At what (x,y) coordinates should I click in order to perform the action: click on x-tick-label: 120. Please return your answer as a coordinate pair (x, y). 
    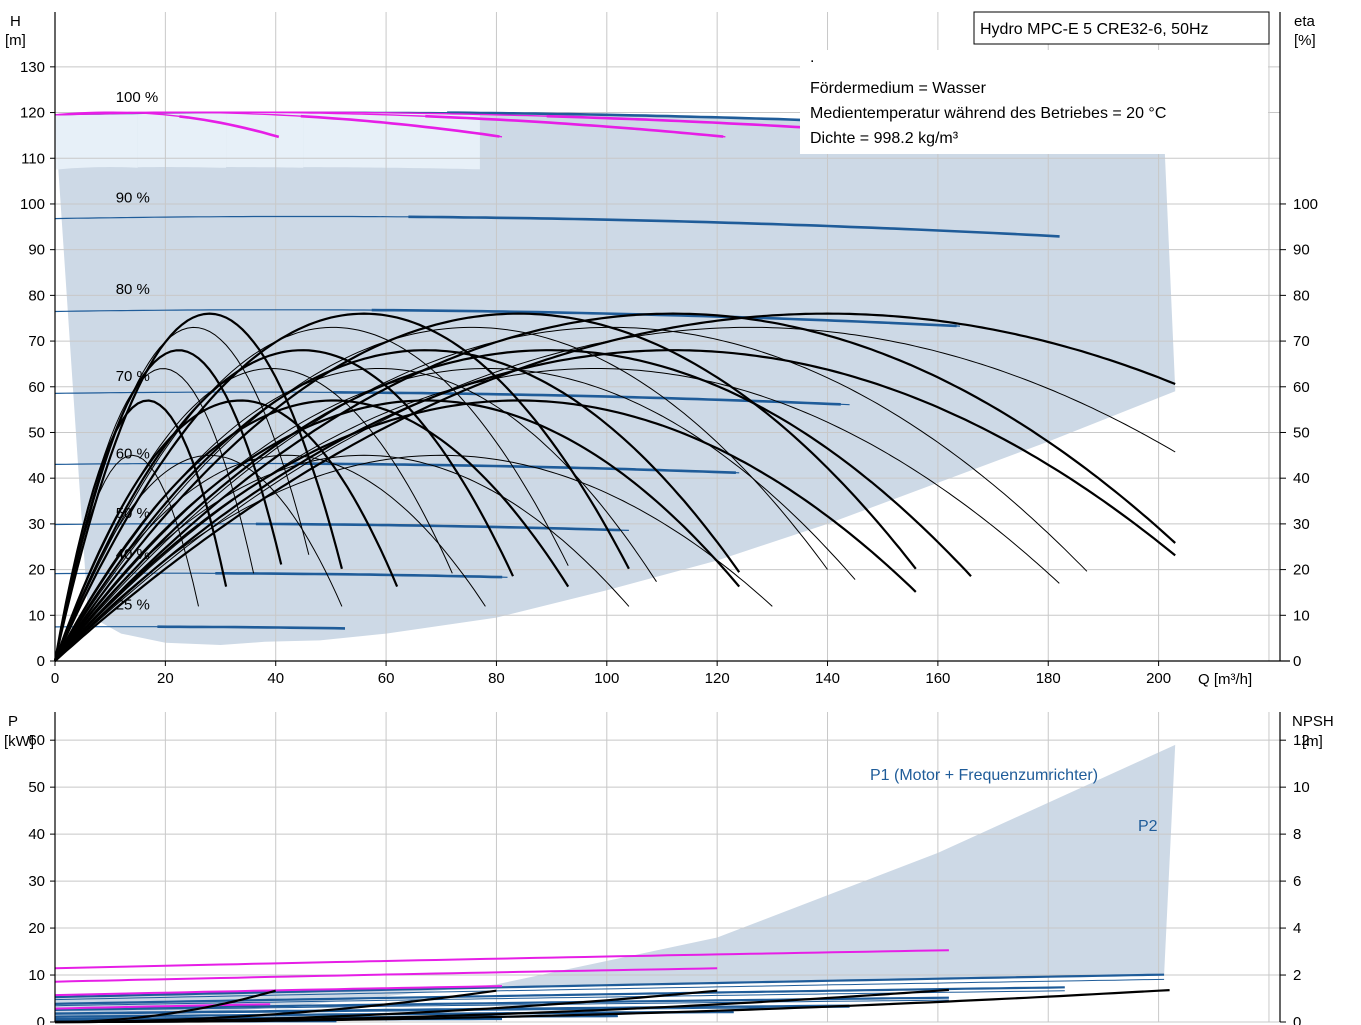
    Looking at the image, I should click on (717, 678).